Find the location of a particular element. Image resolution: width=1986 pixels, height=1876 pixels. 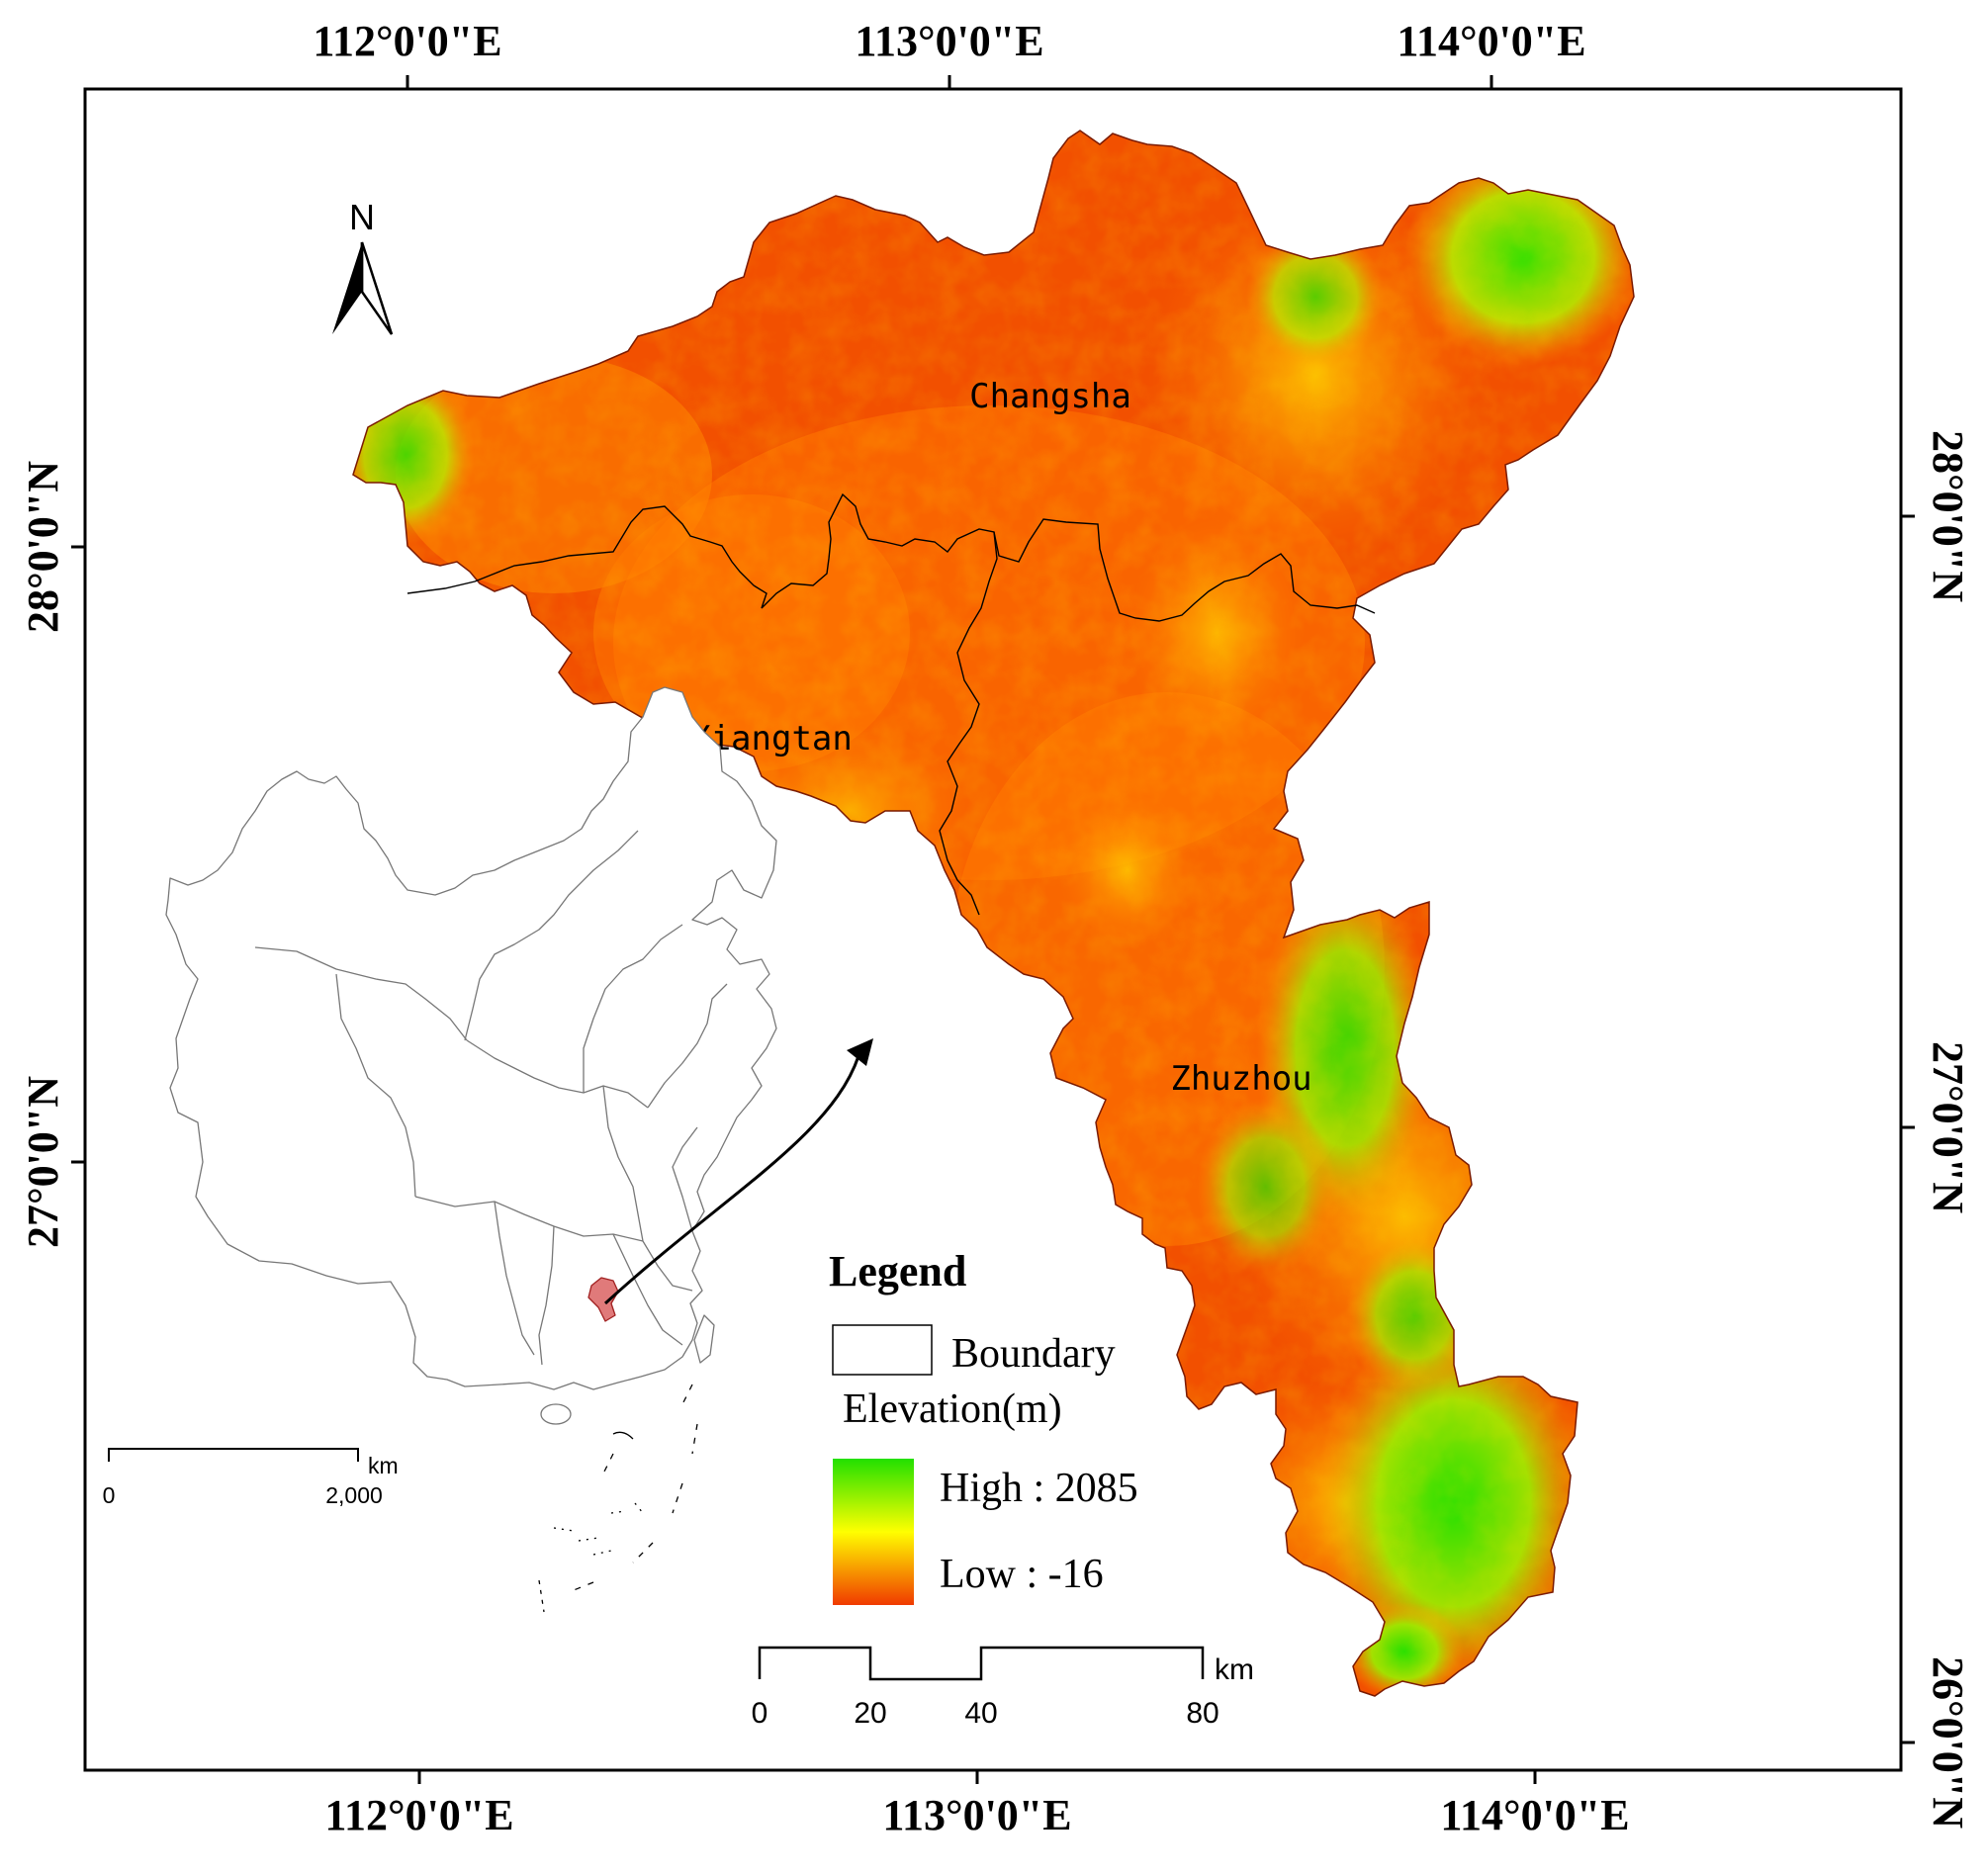

right-axis-label-27: 27°0'0"N is located at coordinates (1948, 1127).